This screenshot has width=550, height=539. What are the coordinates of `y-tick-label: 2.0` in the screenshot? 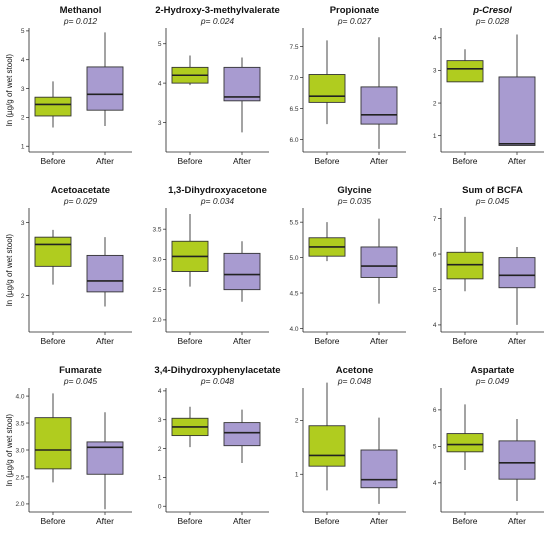 It's located at (156, 320).